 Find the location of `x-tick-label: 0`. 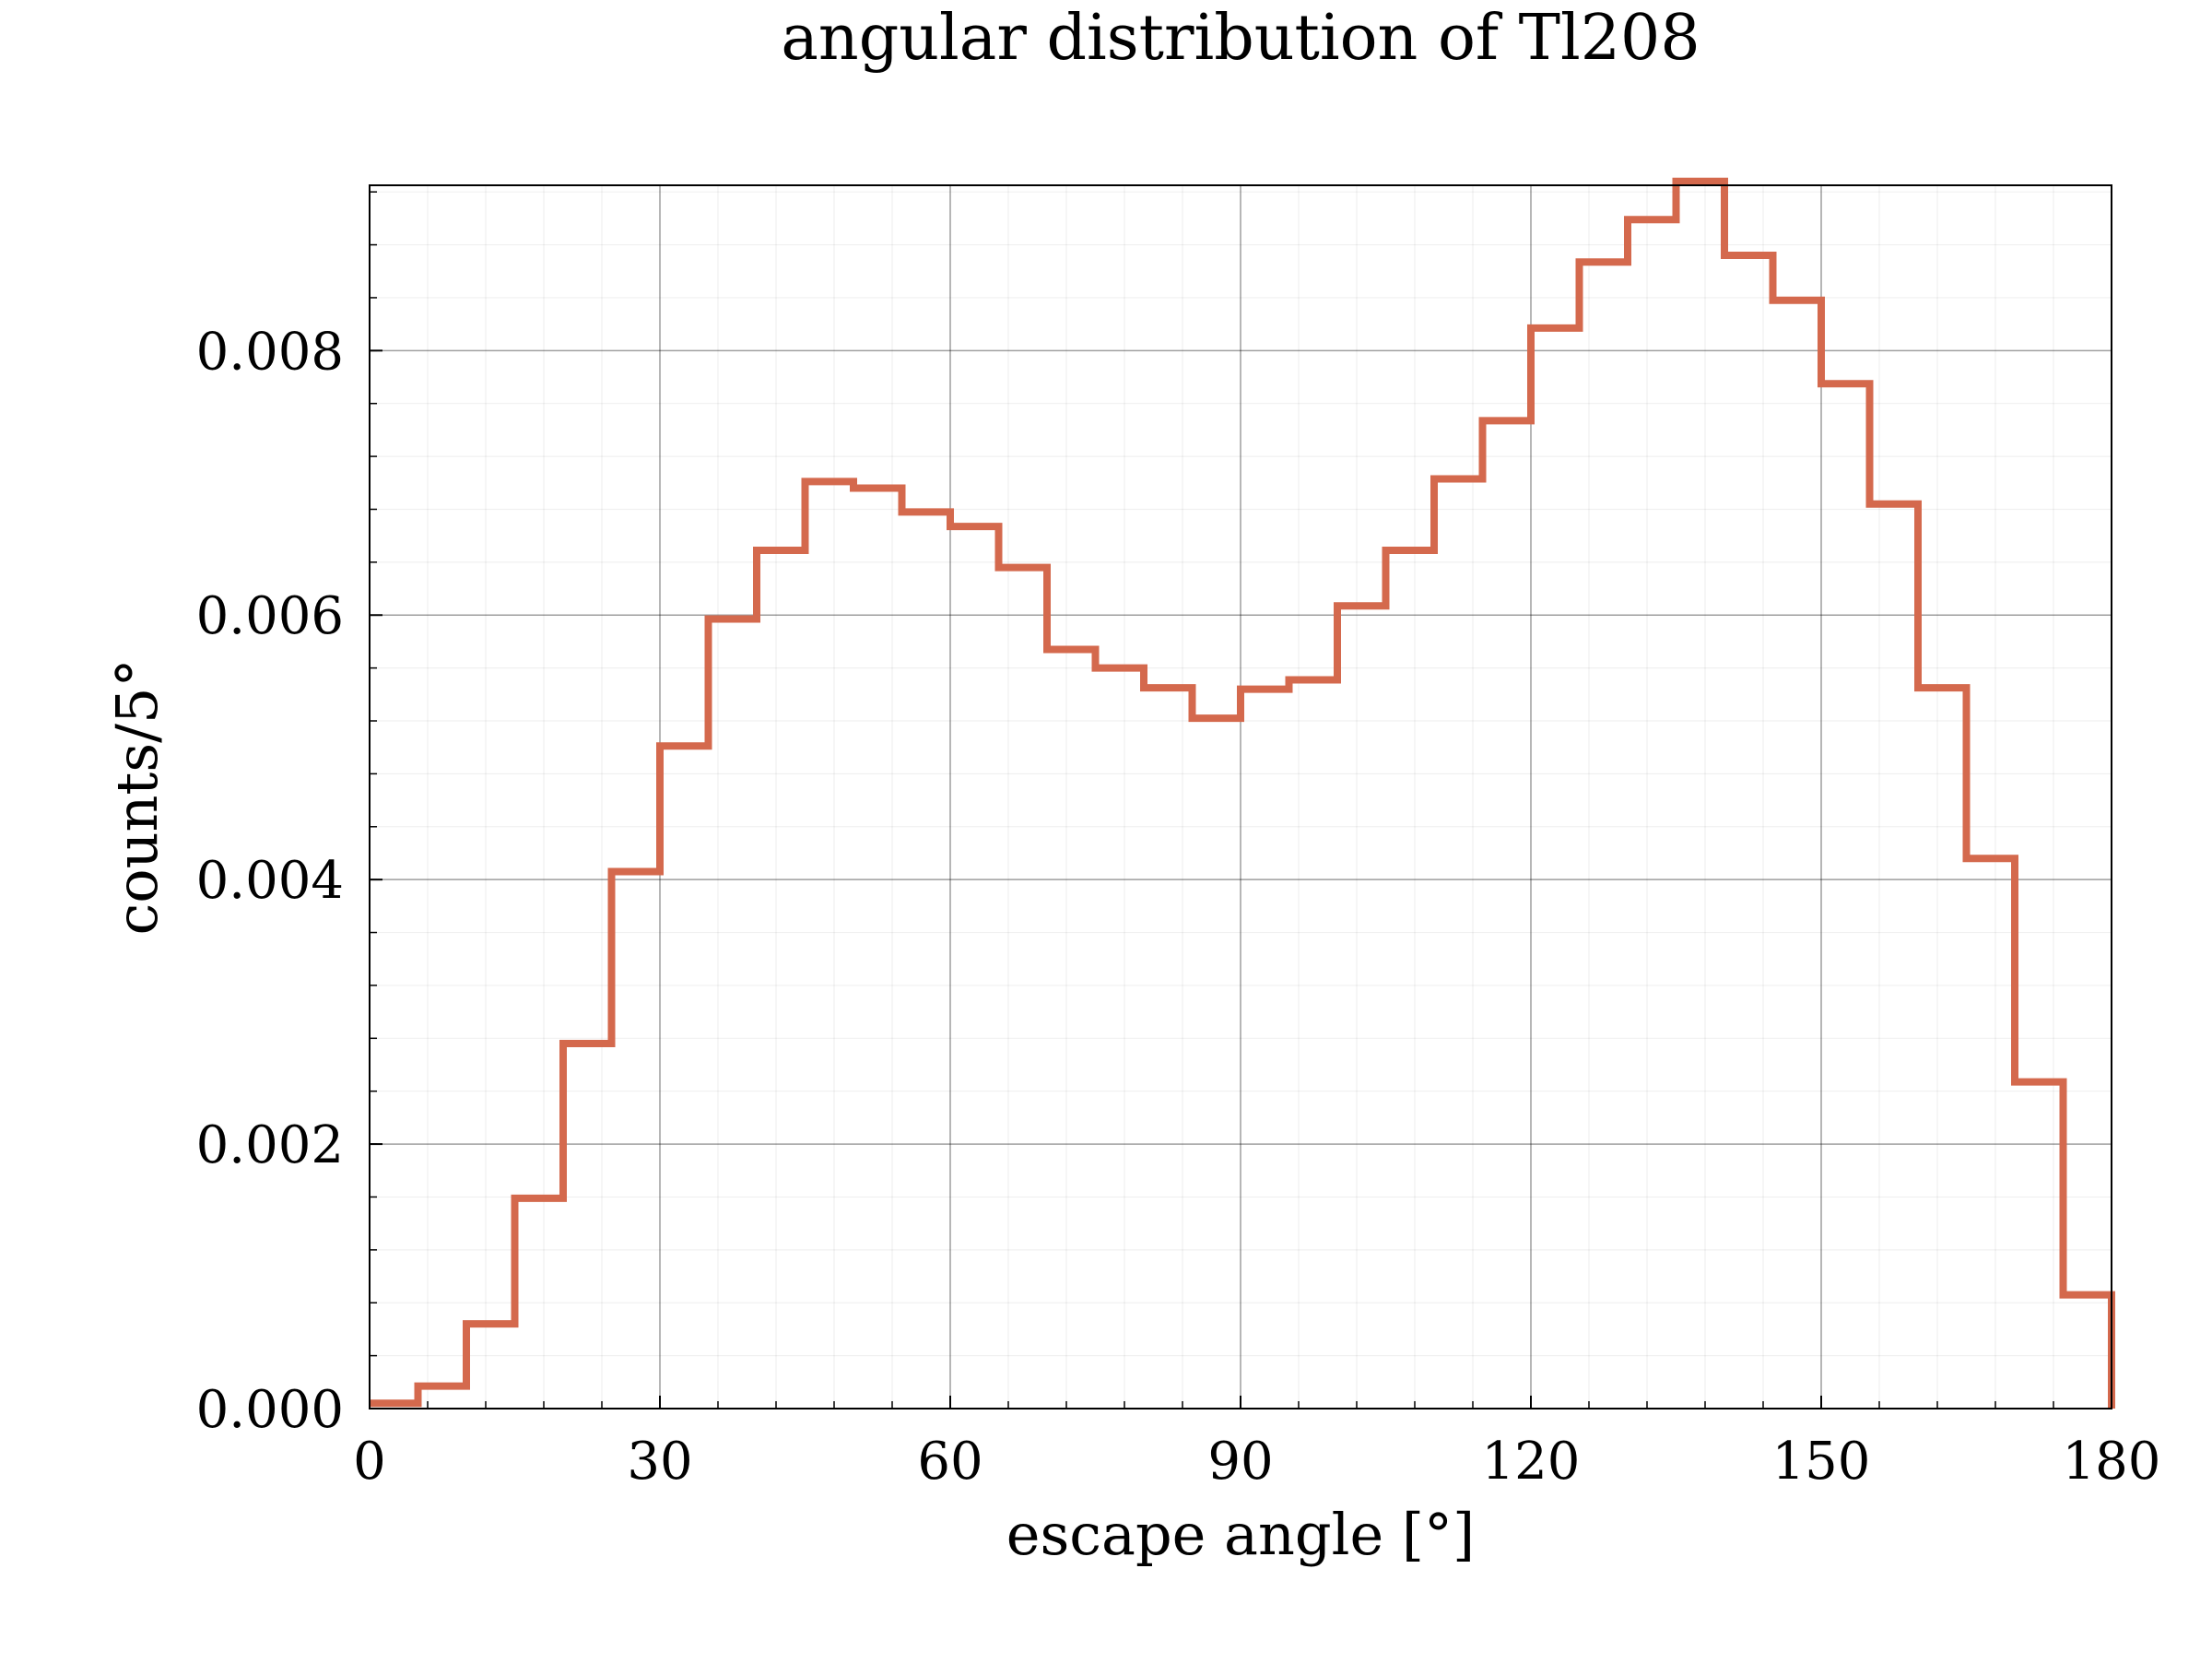

x-tick-label: 0 is located at coordinates (369, 1462).